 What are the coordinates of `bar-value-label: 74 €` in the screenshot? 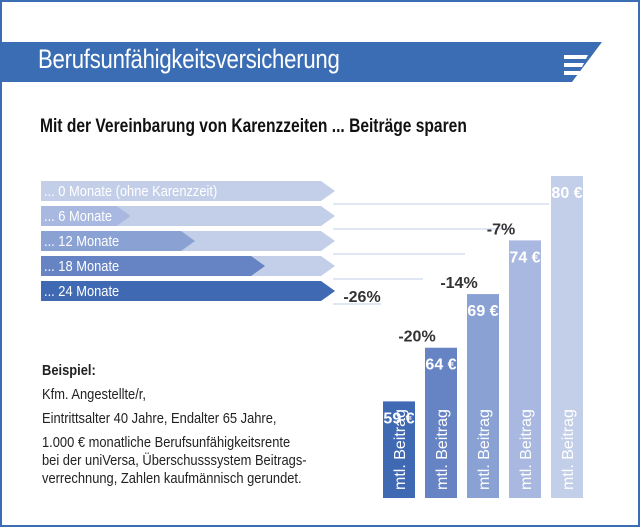 It's located at (524, 257).